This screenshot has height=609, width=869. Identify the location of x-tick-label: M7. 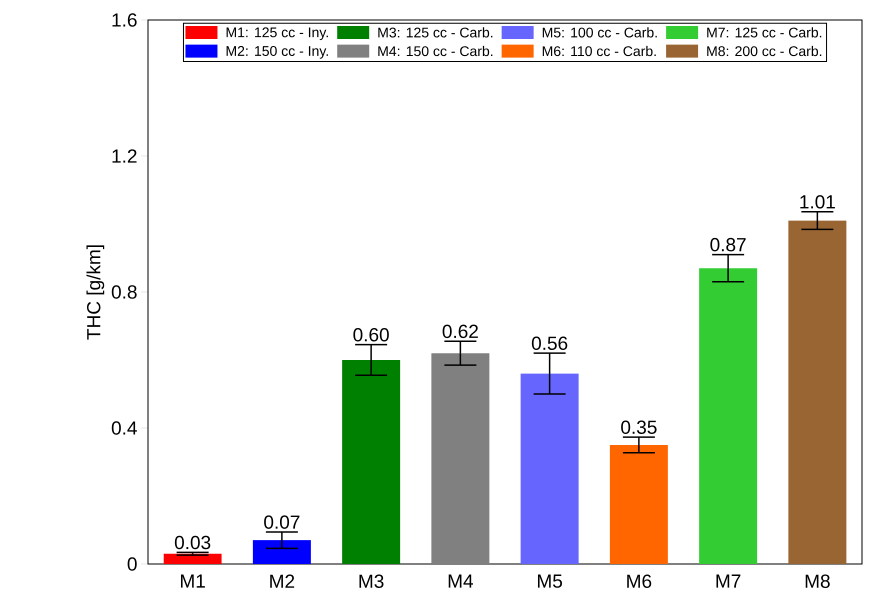
(728, 581).